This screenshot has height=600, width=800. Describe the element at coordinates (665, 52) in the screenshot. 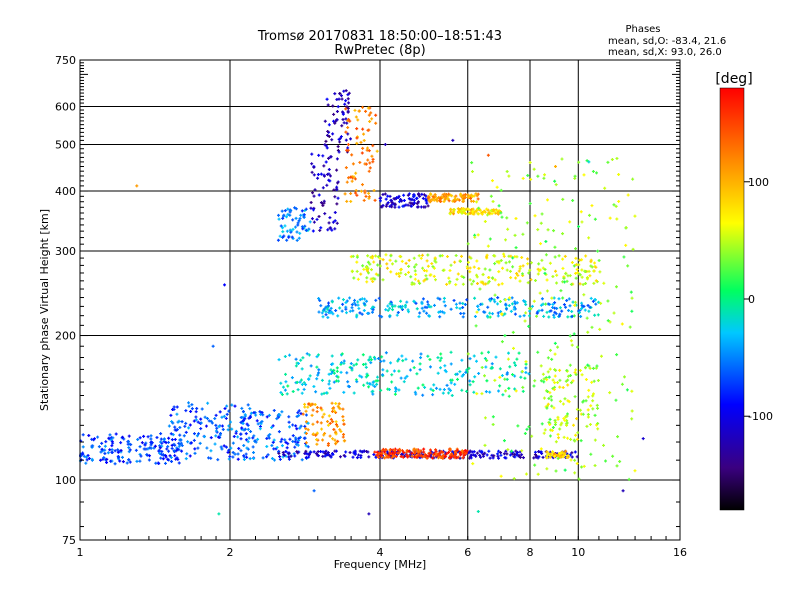

I see `legend-line-x: mean, sd,X: 93.0, 26.0` at that location.